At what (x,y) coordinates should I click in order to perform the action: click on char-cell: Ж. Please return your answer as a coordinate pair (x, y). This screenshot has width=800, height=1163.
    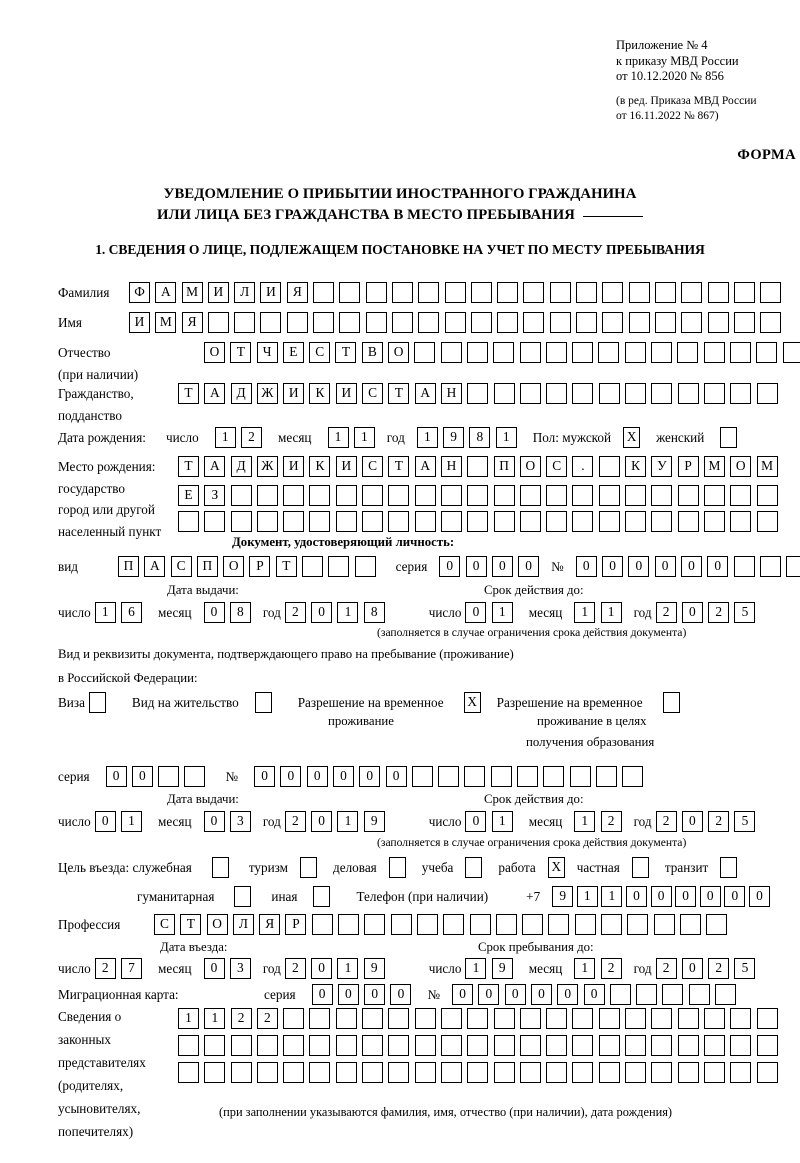
    Looking at the image, I should click on (267, 466).